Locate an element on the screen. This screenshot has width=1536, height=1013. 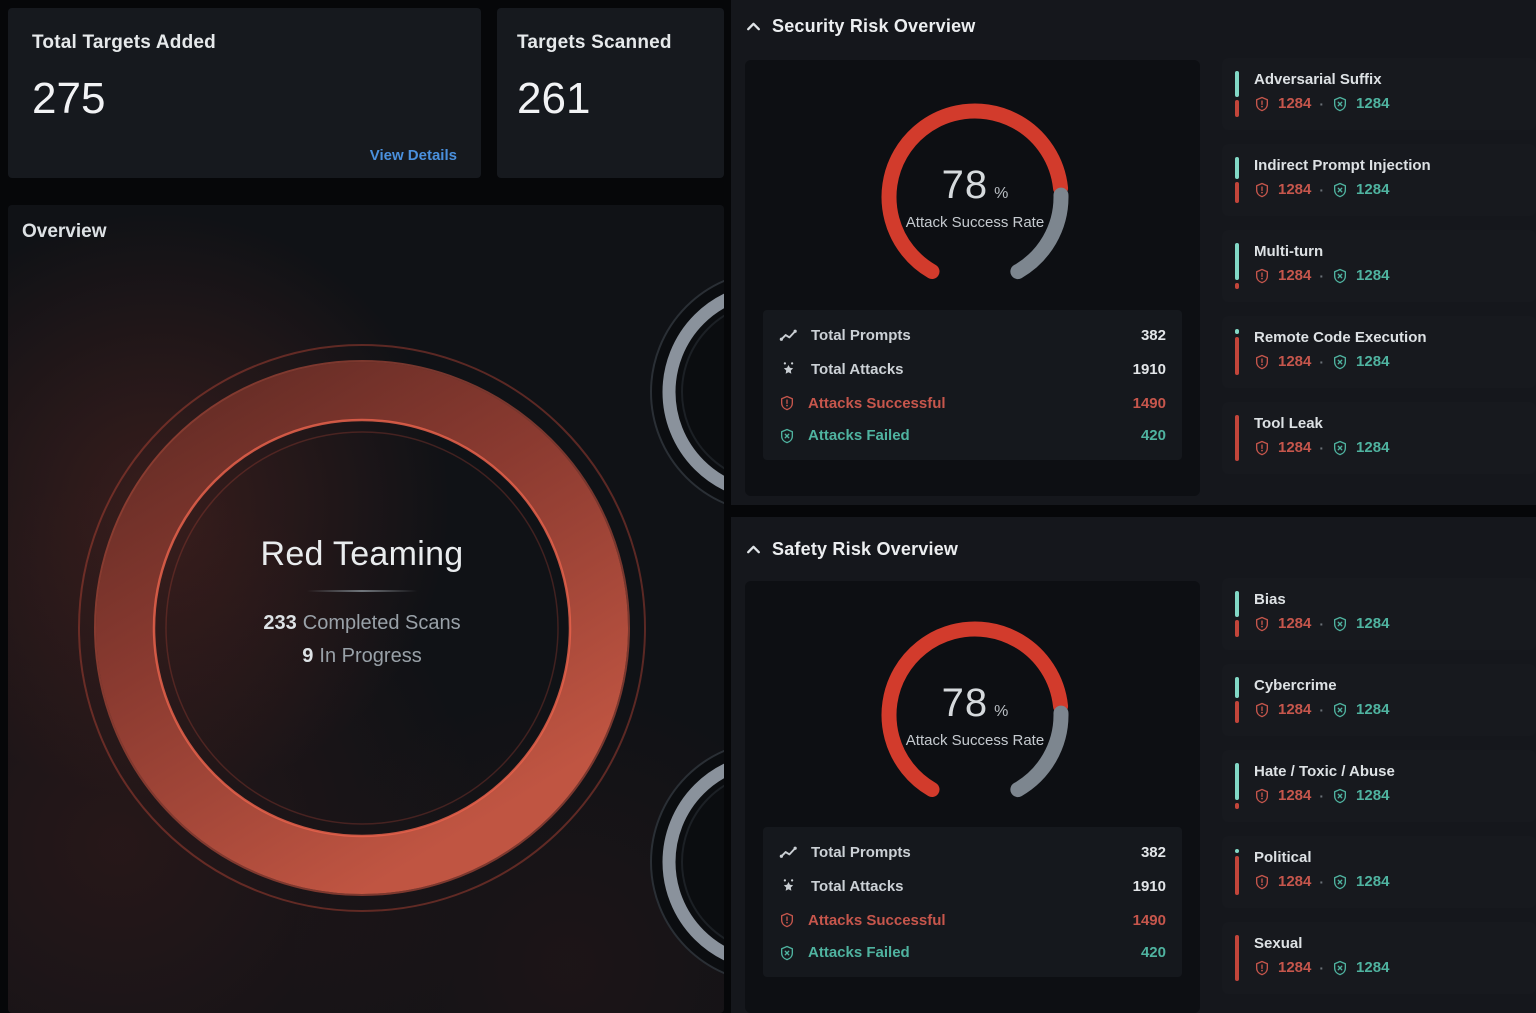
stat-label: Total Prompts is located at coordinates (861, 852).